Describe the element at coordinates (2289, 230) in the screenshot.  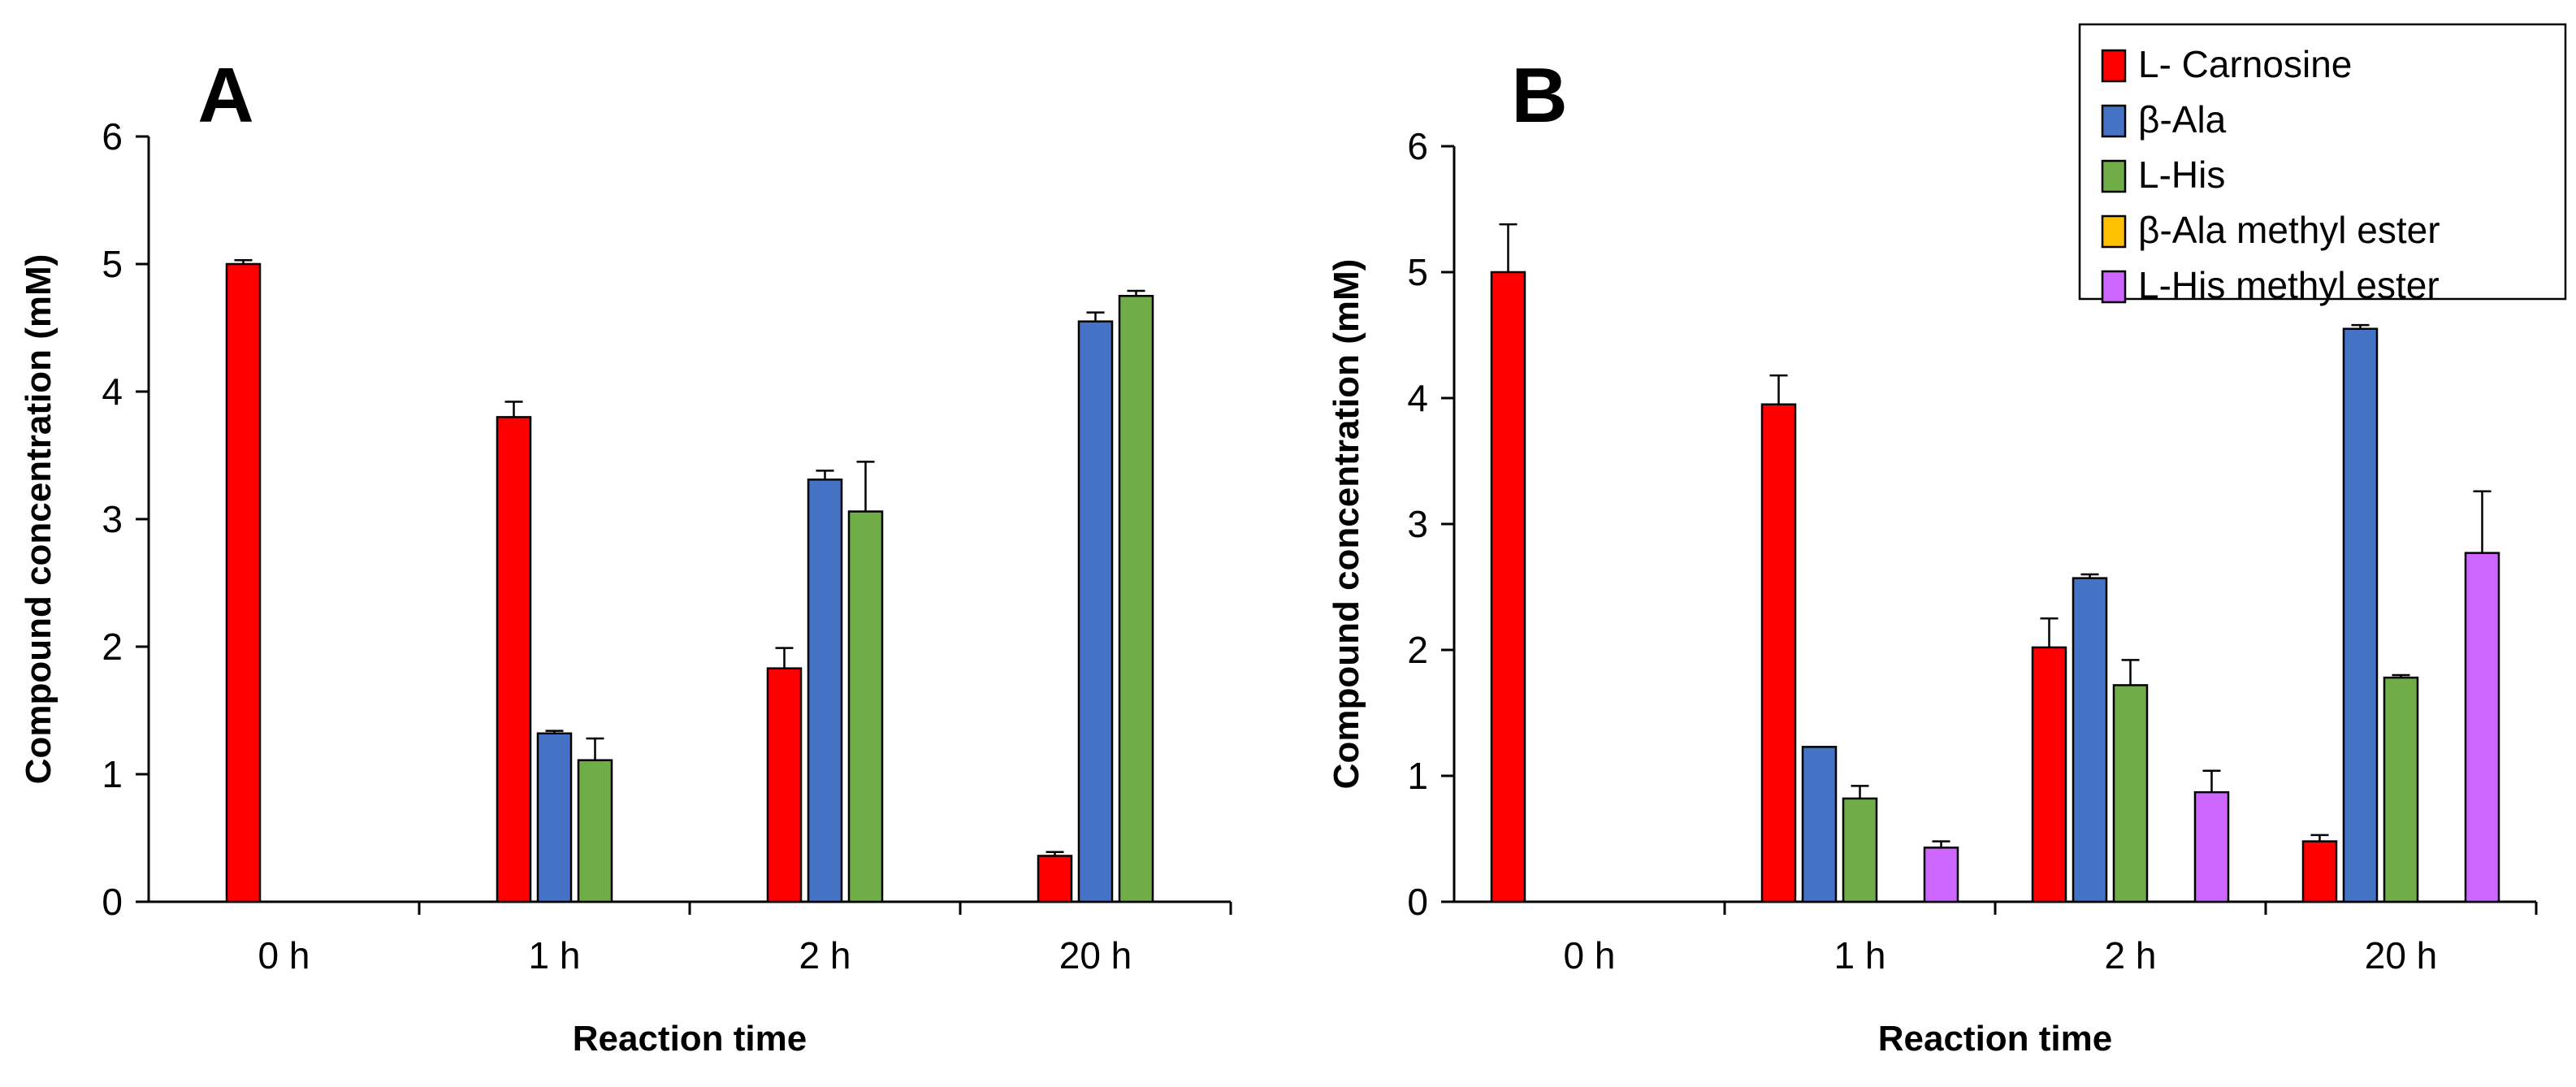
I see `legend-label-beta-ala-methyl-ester: β-Ala methyl ester` at that location.